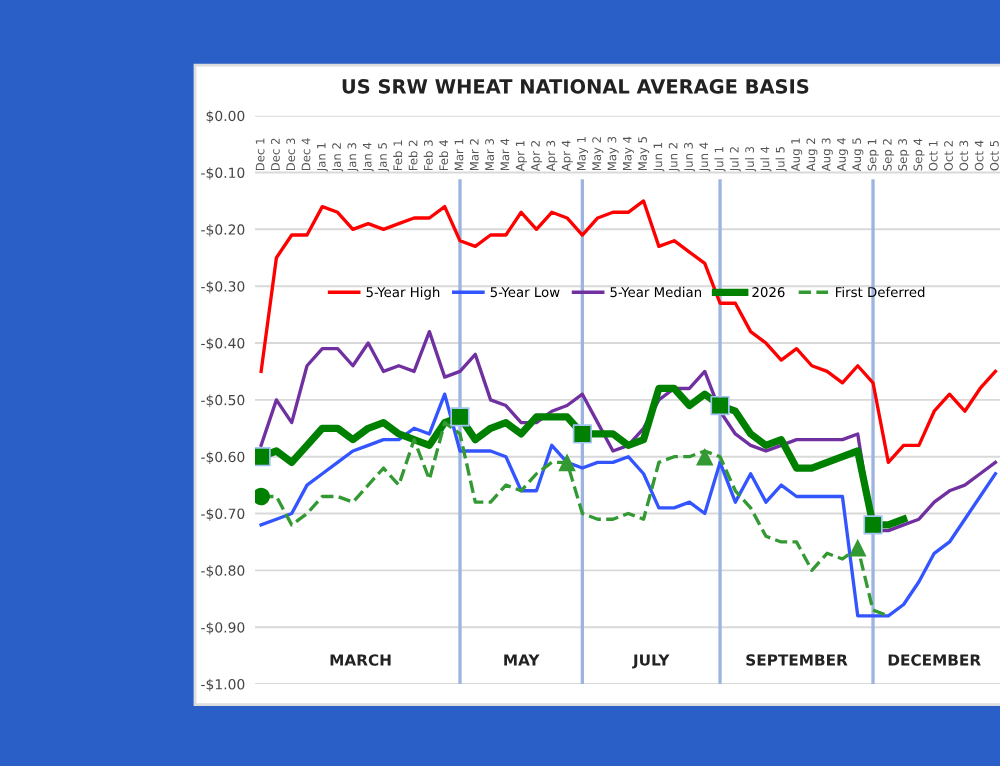 The width and height of the screenshot is (1000, 766). What do you see at coordinates (575, 86) in the screenshot?
I see `chart-title: US SRW WHEAT NATIONAL AVERAGE BASIS` at bounding box center [575, 86].